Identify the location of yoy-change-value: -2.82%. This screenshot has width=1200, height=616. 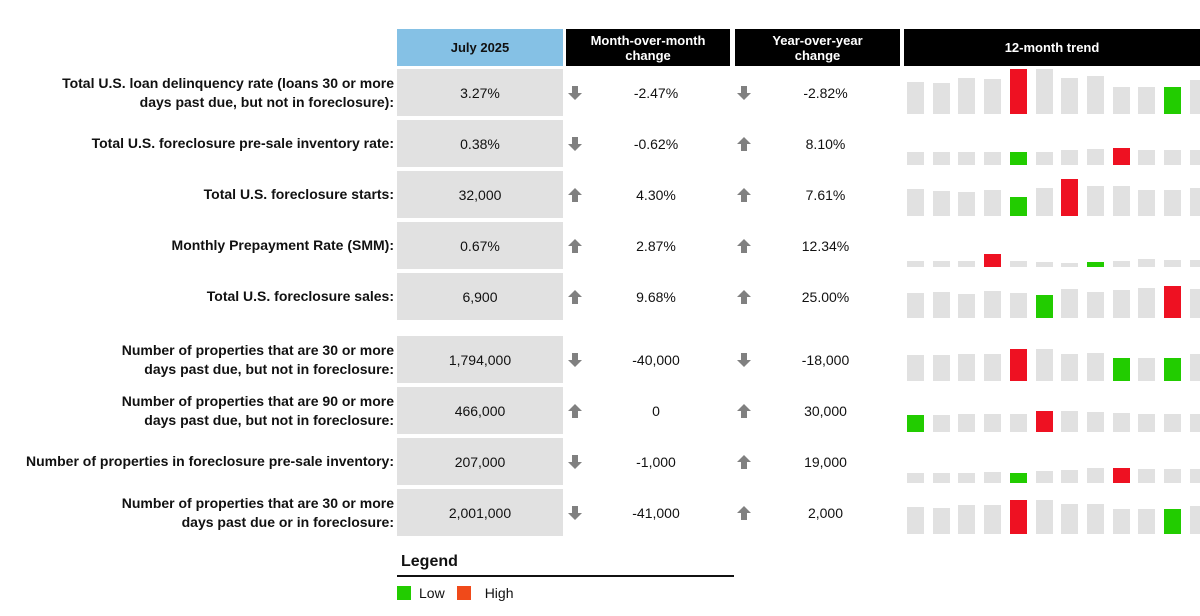
(825, 92).